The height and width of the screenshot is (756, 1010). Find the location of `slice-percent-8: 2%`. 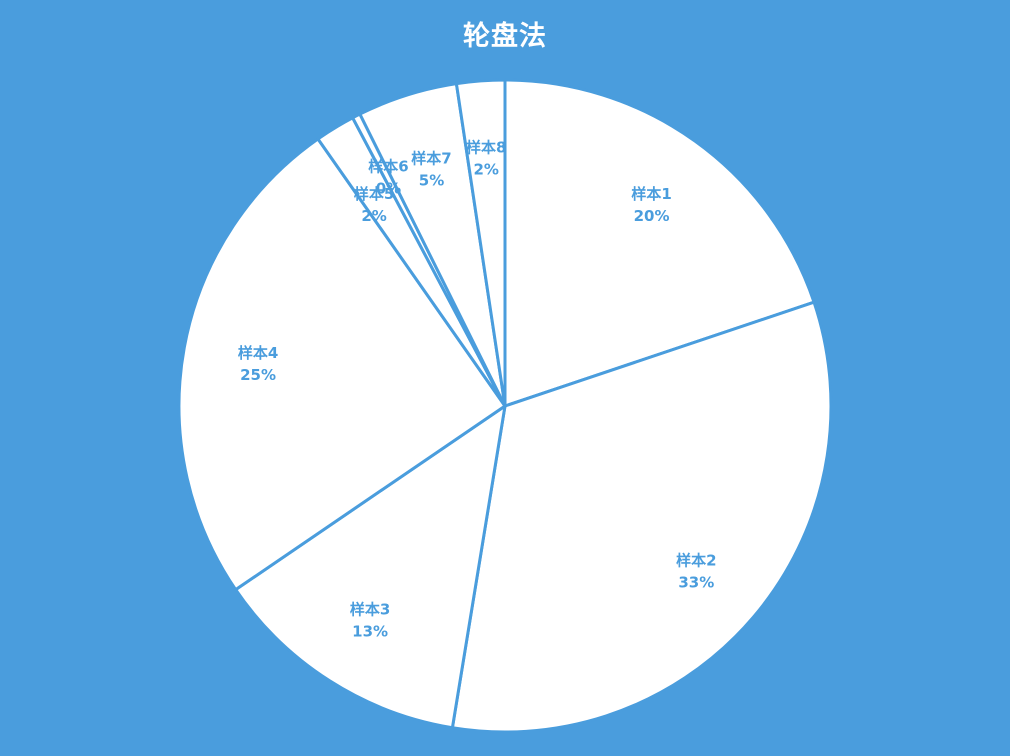

slice-percent-8: 2% is located at coordinates (486, 170).